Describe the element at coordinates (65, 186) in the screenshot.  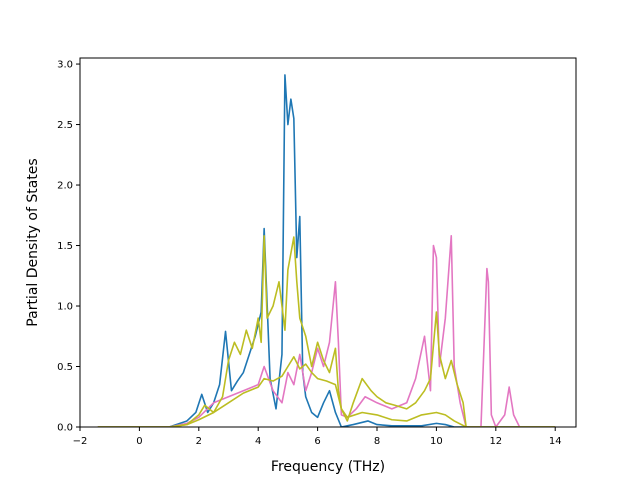
I see `y-tick-label: 2.0` at that location.